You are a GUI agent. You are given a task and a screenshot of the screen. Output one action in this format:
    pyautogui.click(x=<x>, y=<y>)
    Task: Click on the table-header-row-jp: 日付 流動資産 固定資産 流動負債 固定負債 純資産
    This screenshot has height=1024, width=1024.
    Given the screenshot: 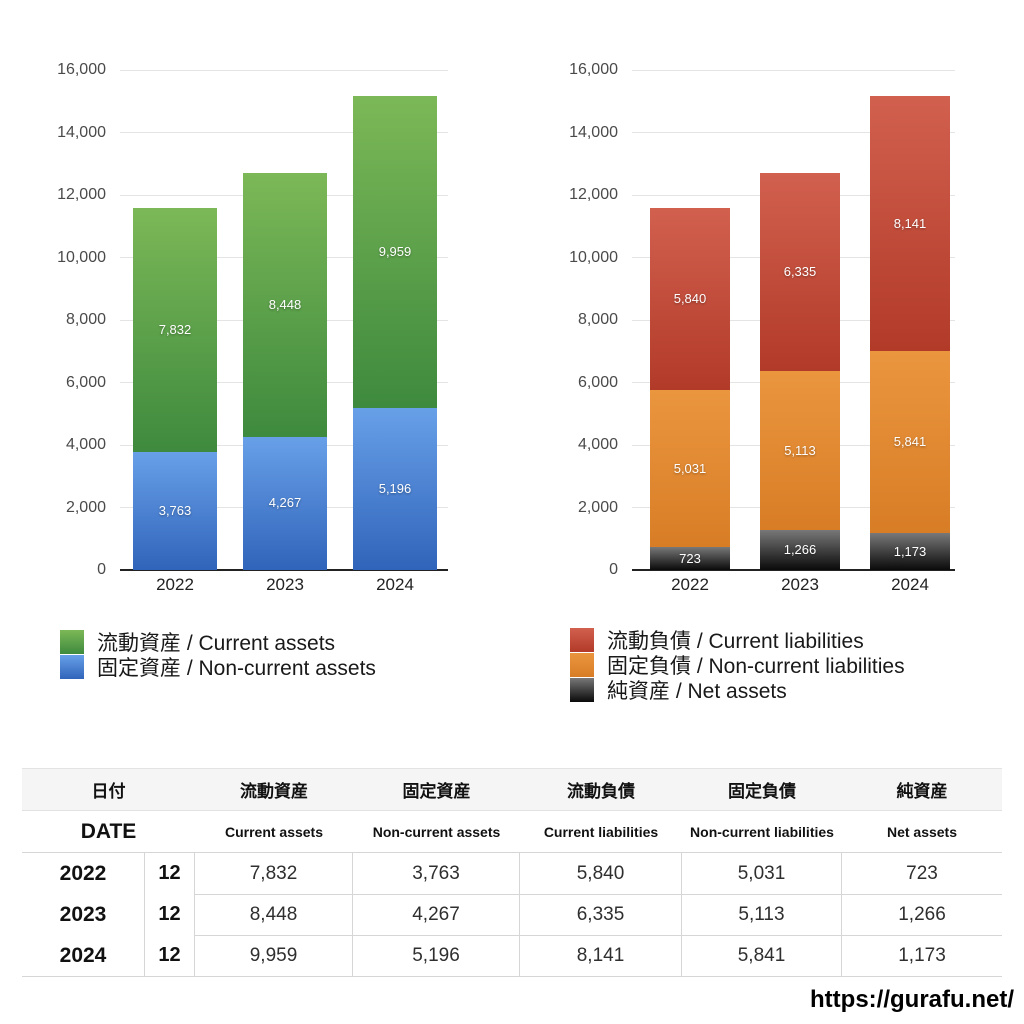 What is the action you would take?
    pyautogui.click(x=512, y=790)
    